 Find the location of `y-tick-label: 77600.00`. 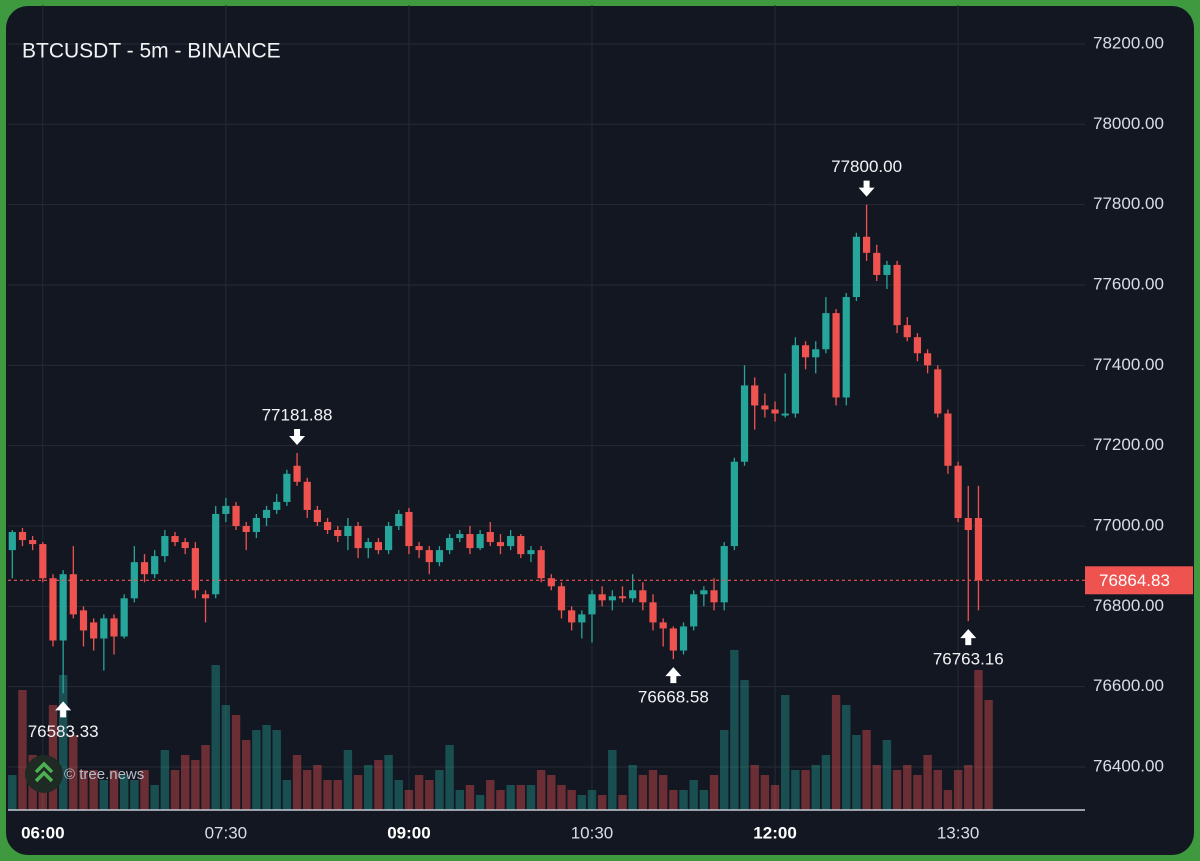

y-tick-label: 77600.00 is located at coordinates (1128, 283).